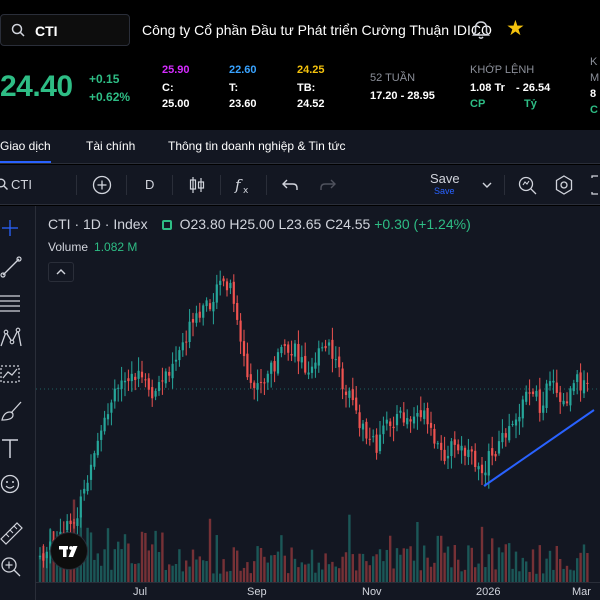 This screenshot has width=600, height=600. I want to click on candles-icon, so click(197, 185).